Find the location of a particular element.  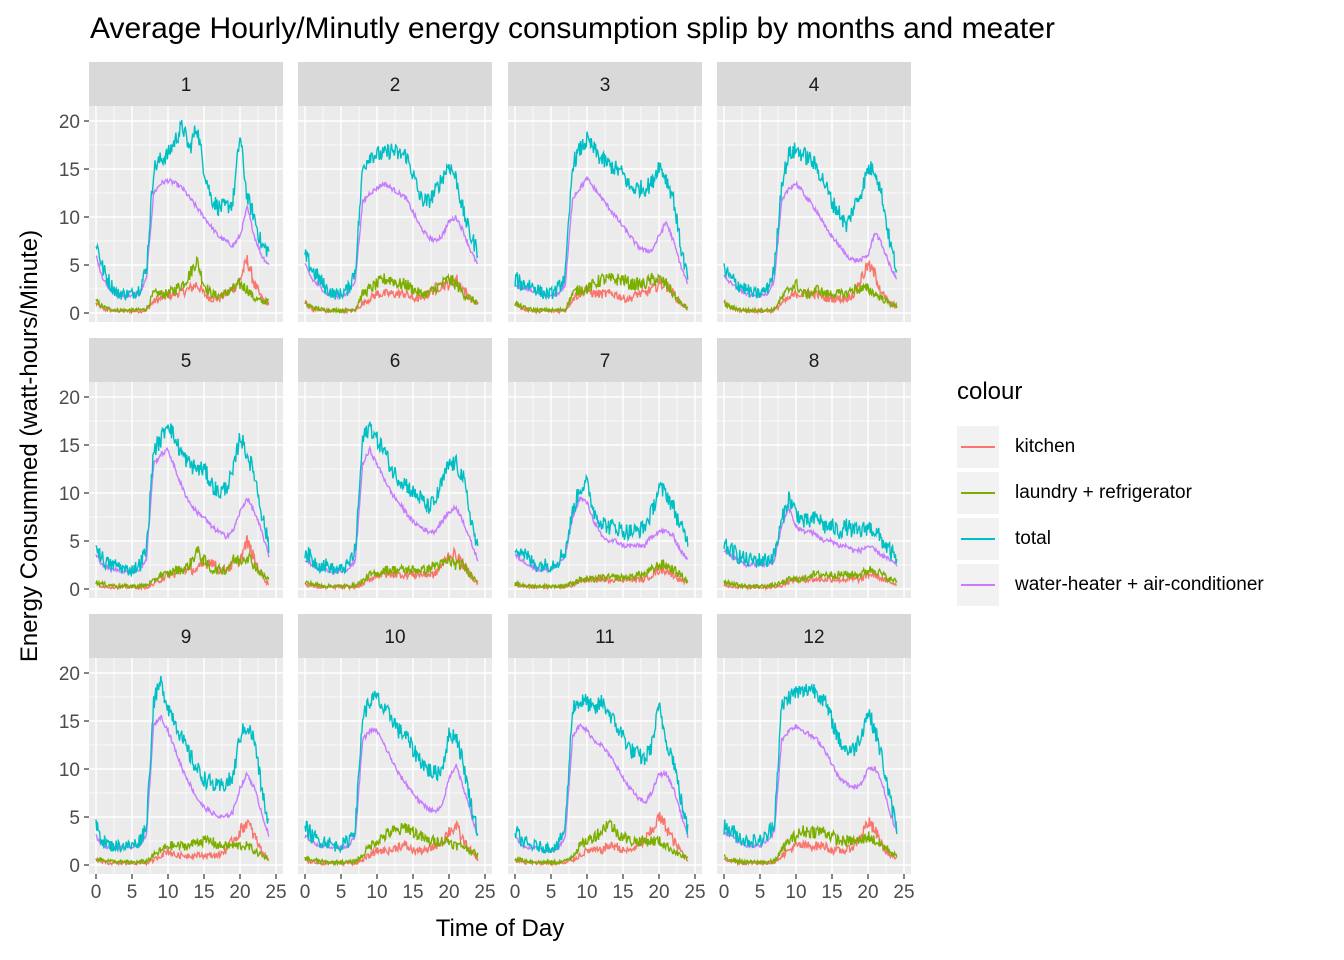

x-axis-label: Time of Day is located at coordinates (500, 928).